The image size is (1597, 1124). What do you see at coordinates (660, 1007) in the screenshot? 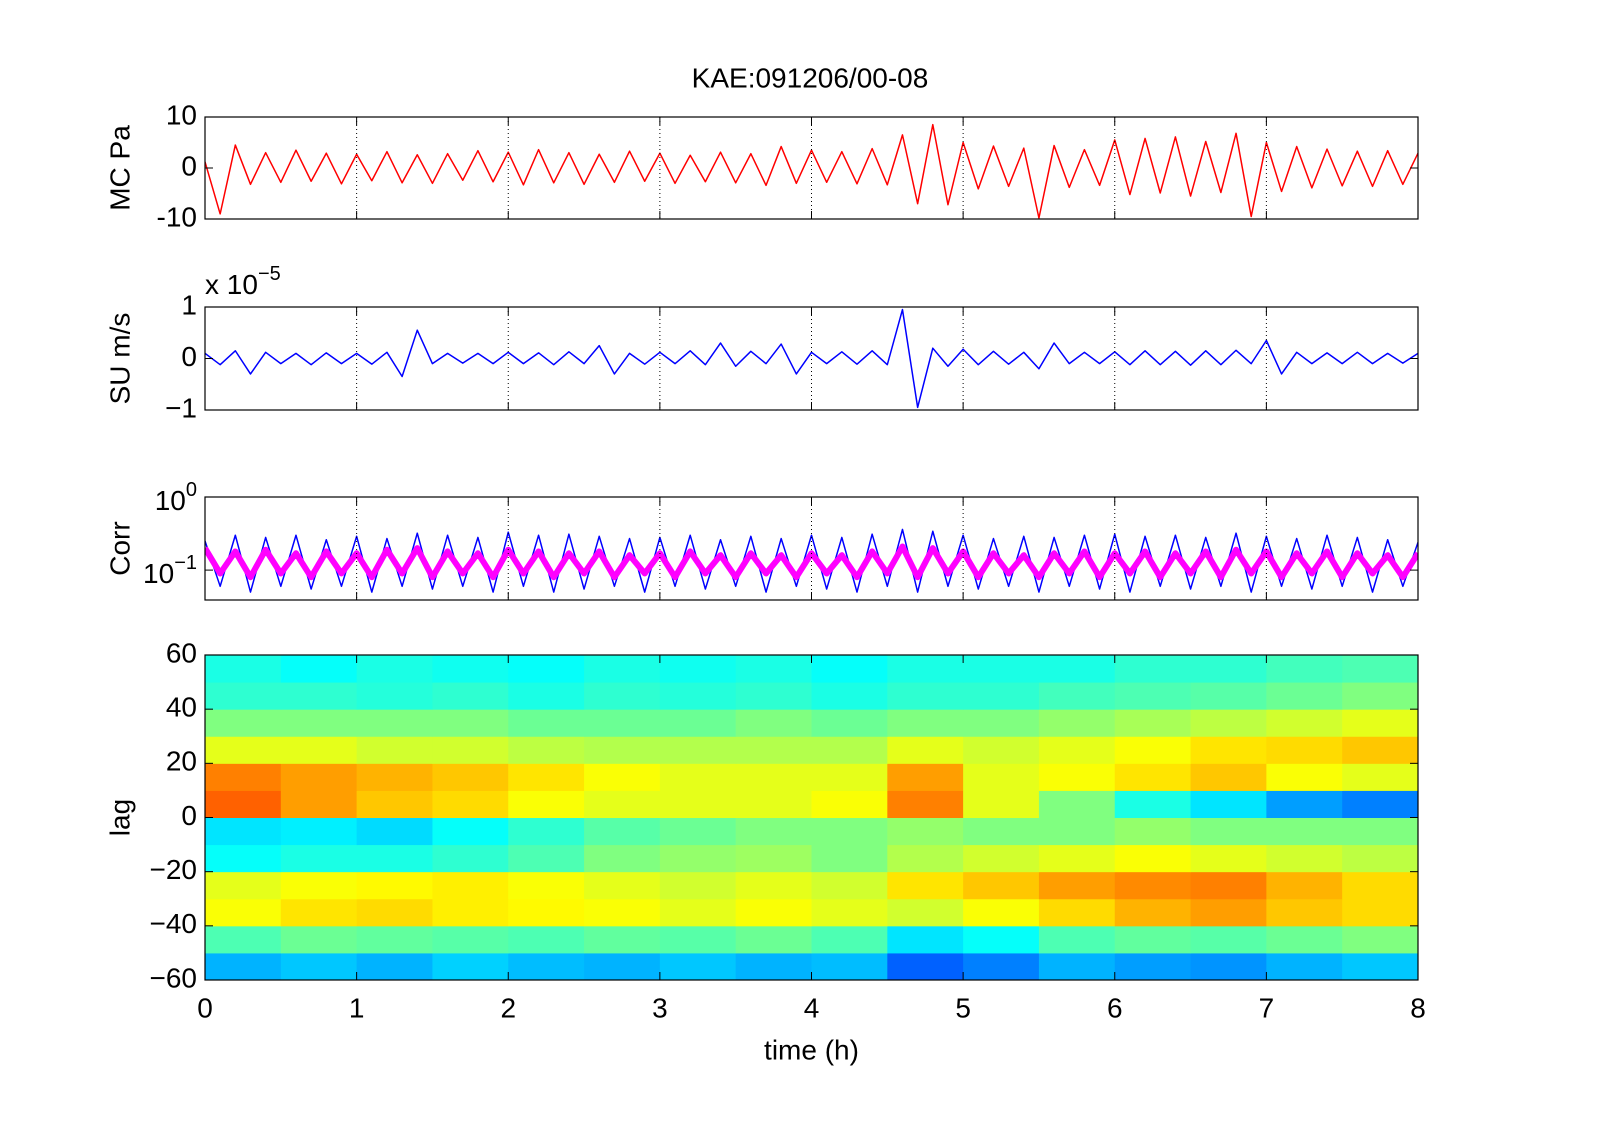
I see `x-tick-label: 3` at bounding box center [660, 1007].